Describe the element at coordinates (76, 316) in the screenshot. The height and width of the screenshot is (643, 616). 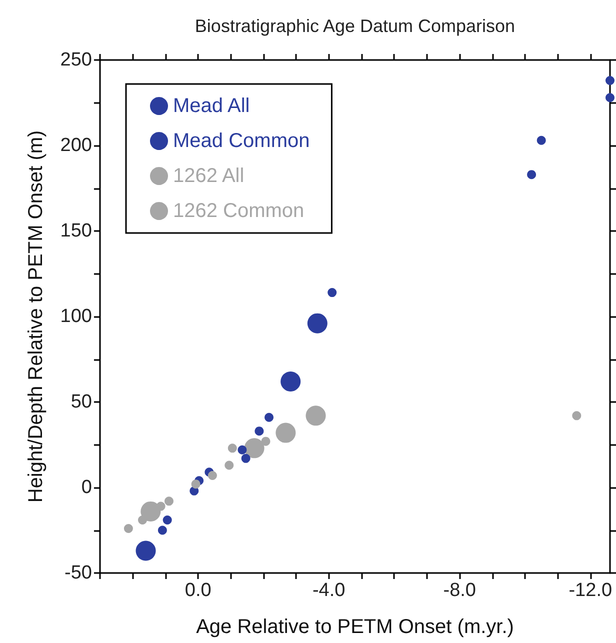
I see `y-tick-label: 100` at that location.